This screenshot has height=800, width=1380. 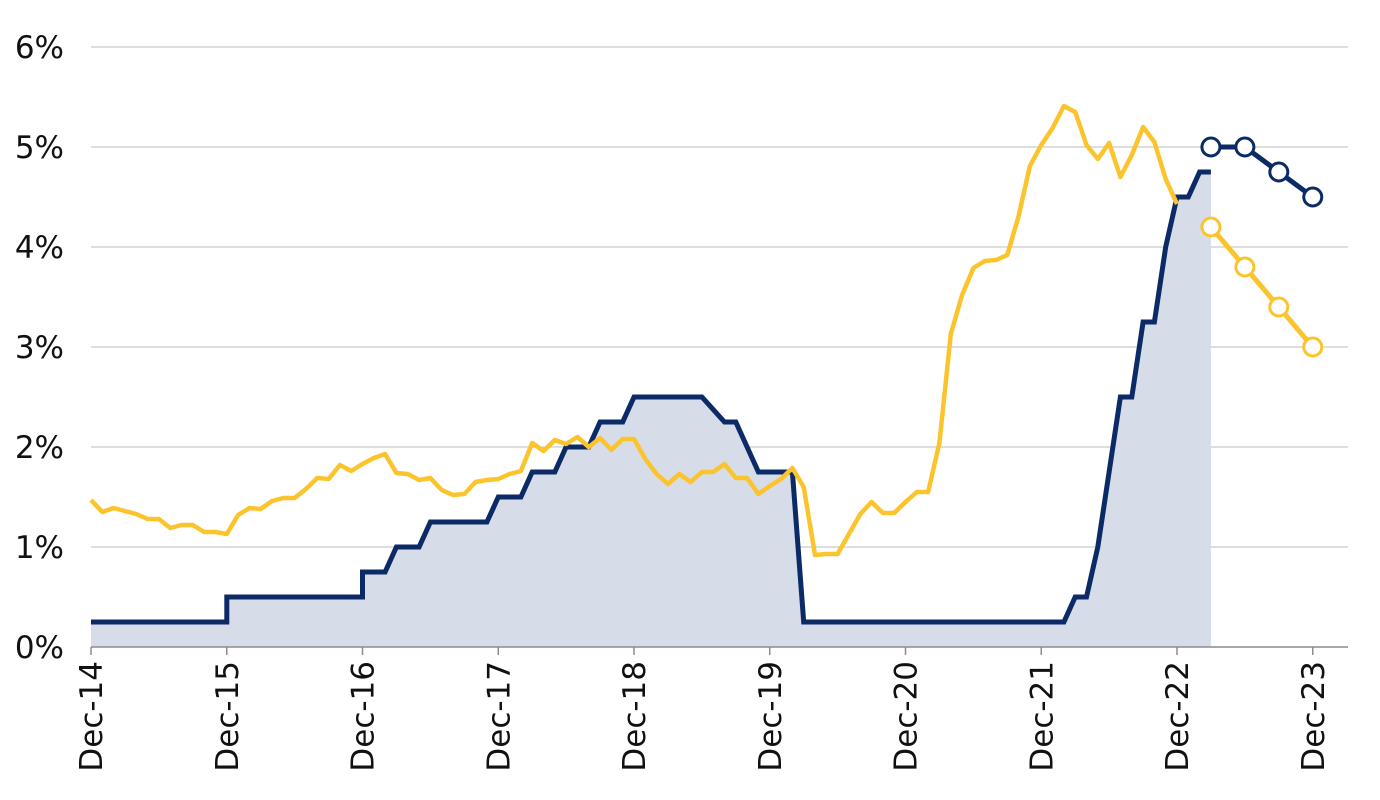 I want to click on y-tick-label: 3%, so click(x=39, y=348).